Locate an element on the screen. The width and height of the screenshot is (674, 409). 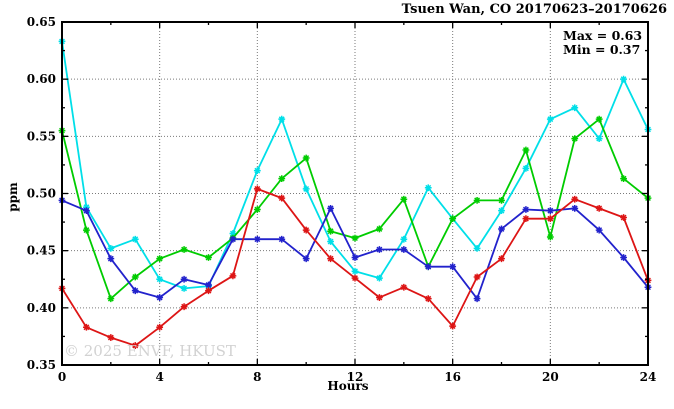
chart-title: Tsuen Wan, CO 20170623–20170626 is located at coordinates (534, 9).